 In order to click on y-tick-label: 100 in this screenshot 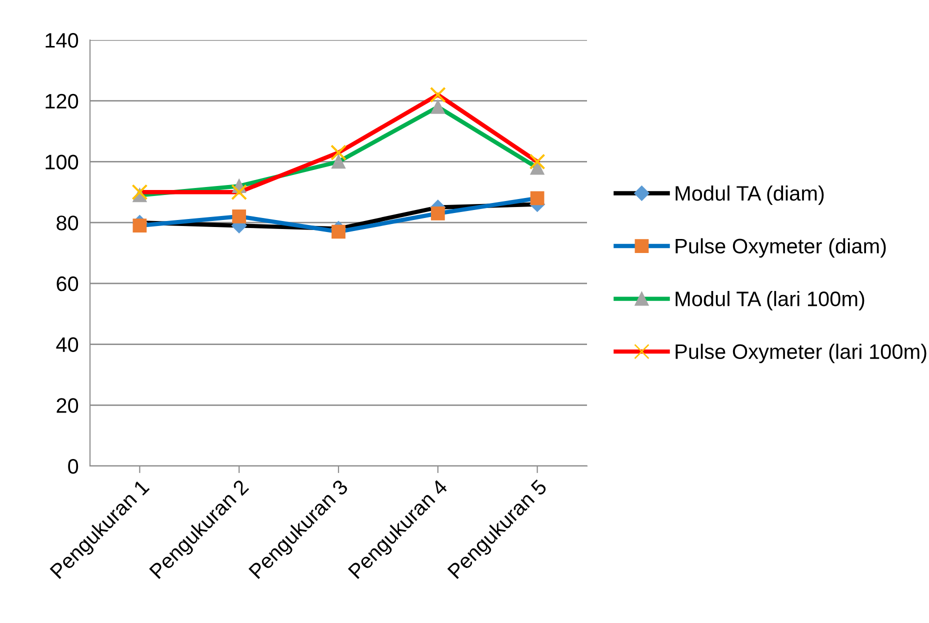, I will do `click(62, 162)`.